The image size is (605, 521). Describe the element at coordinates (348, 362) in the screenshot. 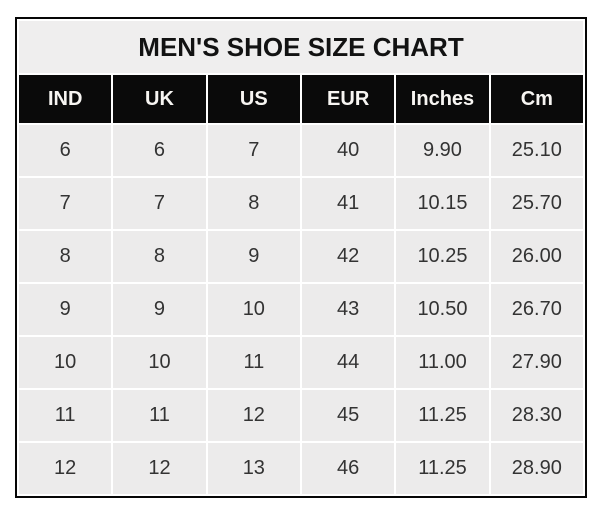

I see `cell-eur: 44` at that location.